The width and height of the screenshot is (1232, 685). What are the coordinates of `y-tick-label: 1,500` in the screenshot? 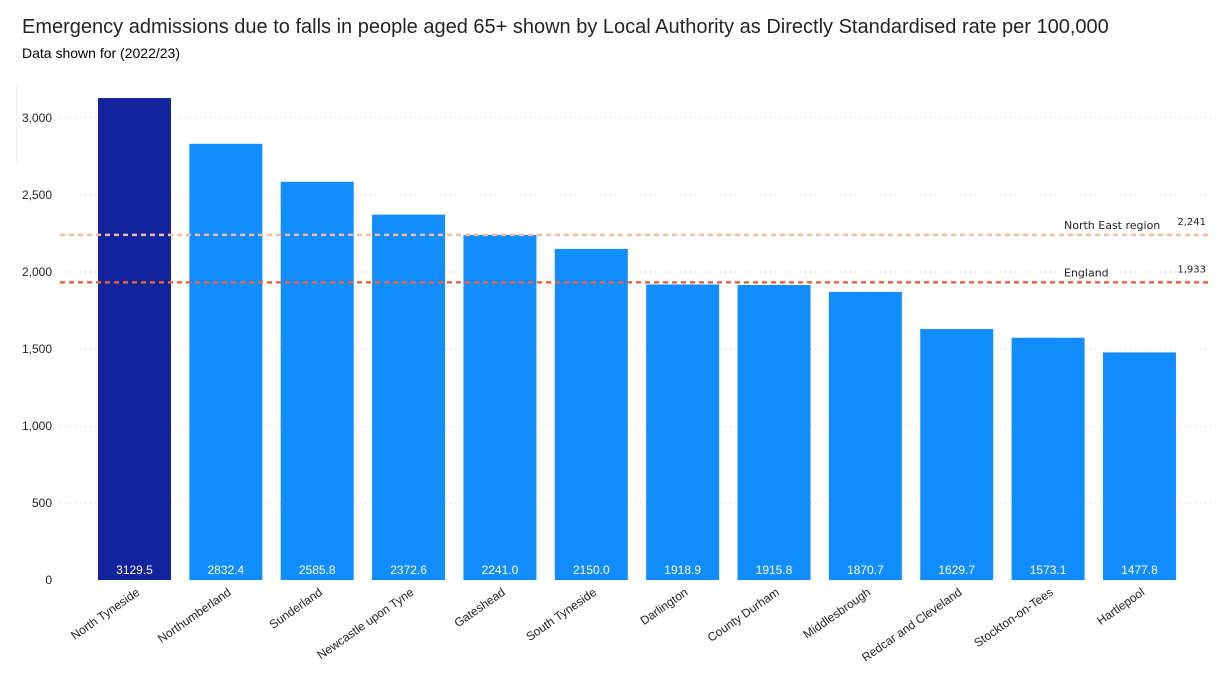 It's located at (37, 349).